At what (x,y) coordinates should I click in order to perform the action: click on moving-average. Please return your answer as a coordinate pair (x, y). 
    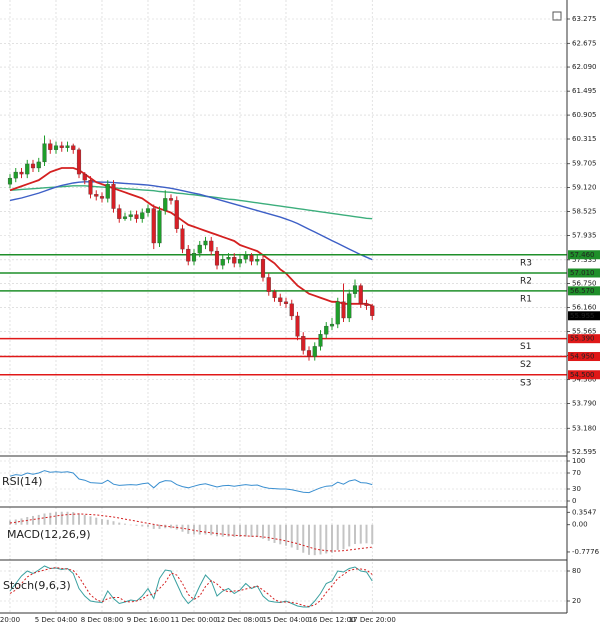
    Looking at the image, I should click on (191, 202).